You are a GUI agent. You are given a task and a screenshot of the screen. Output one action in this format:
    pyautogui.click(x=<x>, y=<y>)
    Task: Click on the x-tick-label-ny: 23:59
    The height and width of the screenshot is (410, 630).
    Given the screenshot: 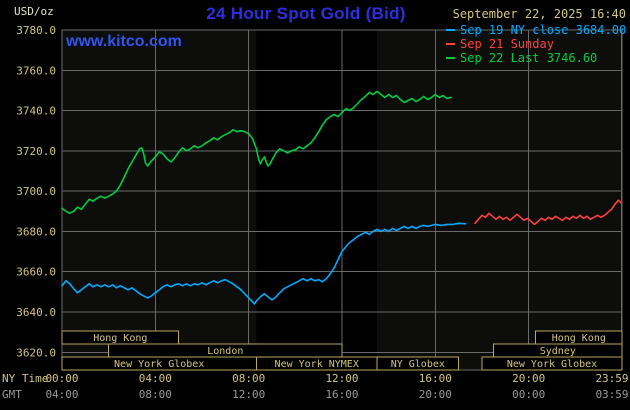 What is the action you would take?
    pyautogui.click(x=611, y=378)
    